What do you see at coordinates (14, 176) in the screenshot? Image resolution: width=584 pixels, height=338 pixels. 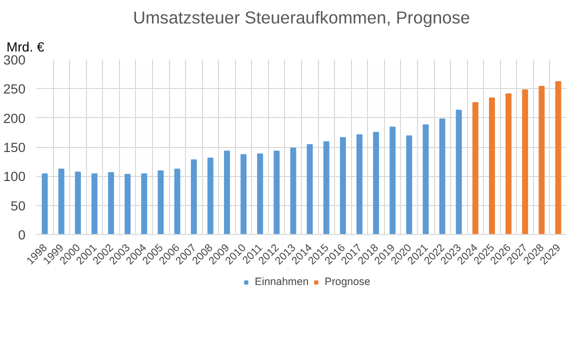 I see `y-tick-label: 100` at bounding box center [14, 176].